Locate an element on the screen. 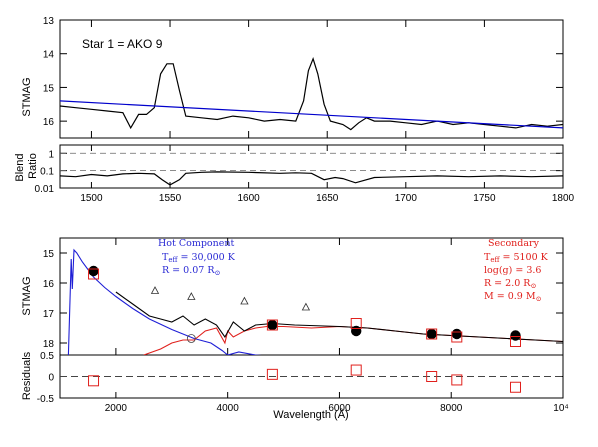  secondary-teff-sub: eff is located at coordinates (495, 260).